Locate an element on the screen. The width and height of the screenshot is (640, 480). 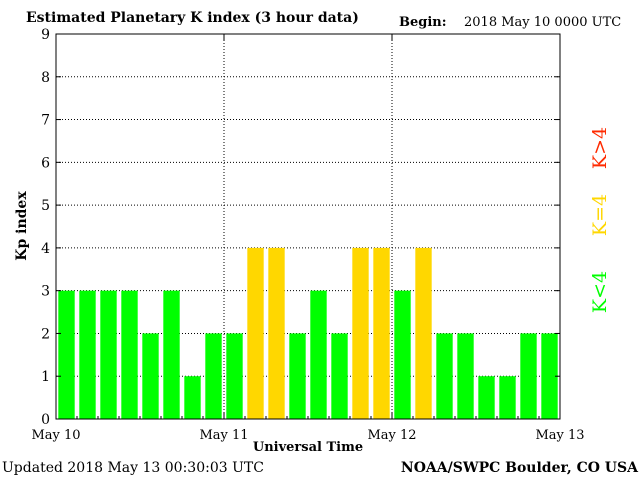
y-tick-label-1: 1 is located at coordinates (45, 377).